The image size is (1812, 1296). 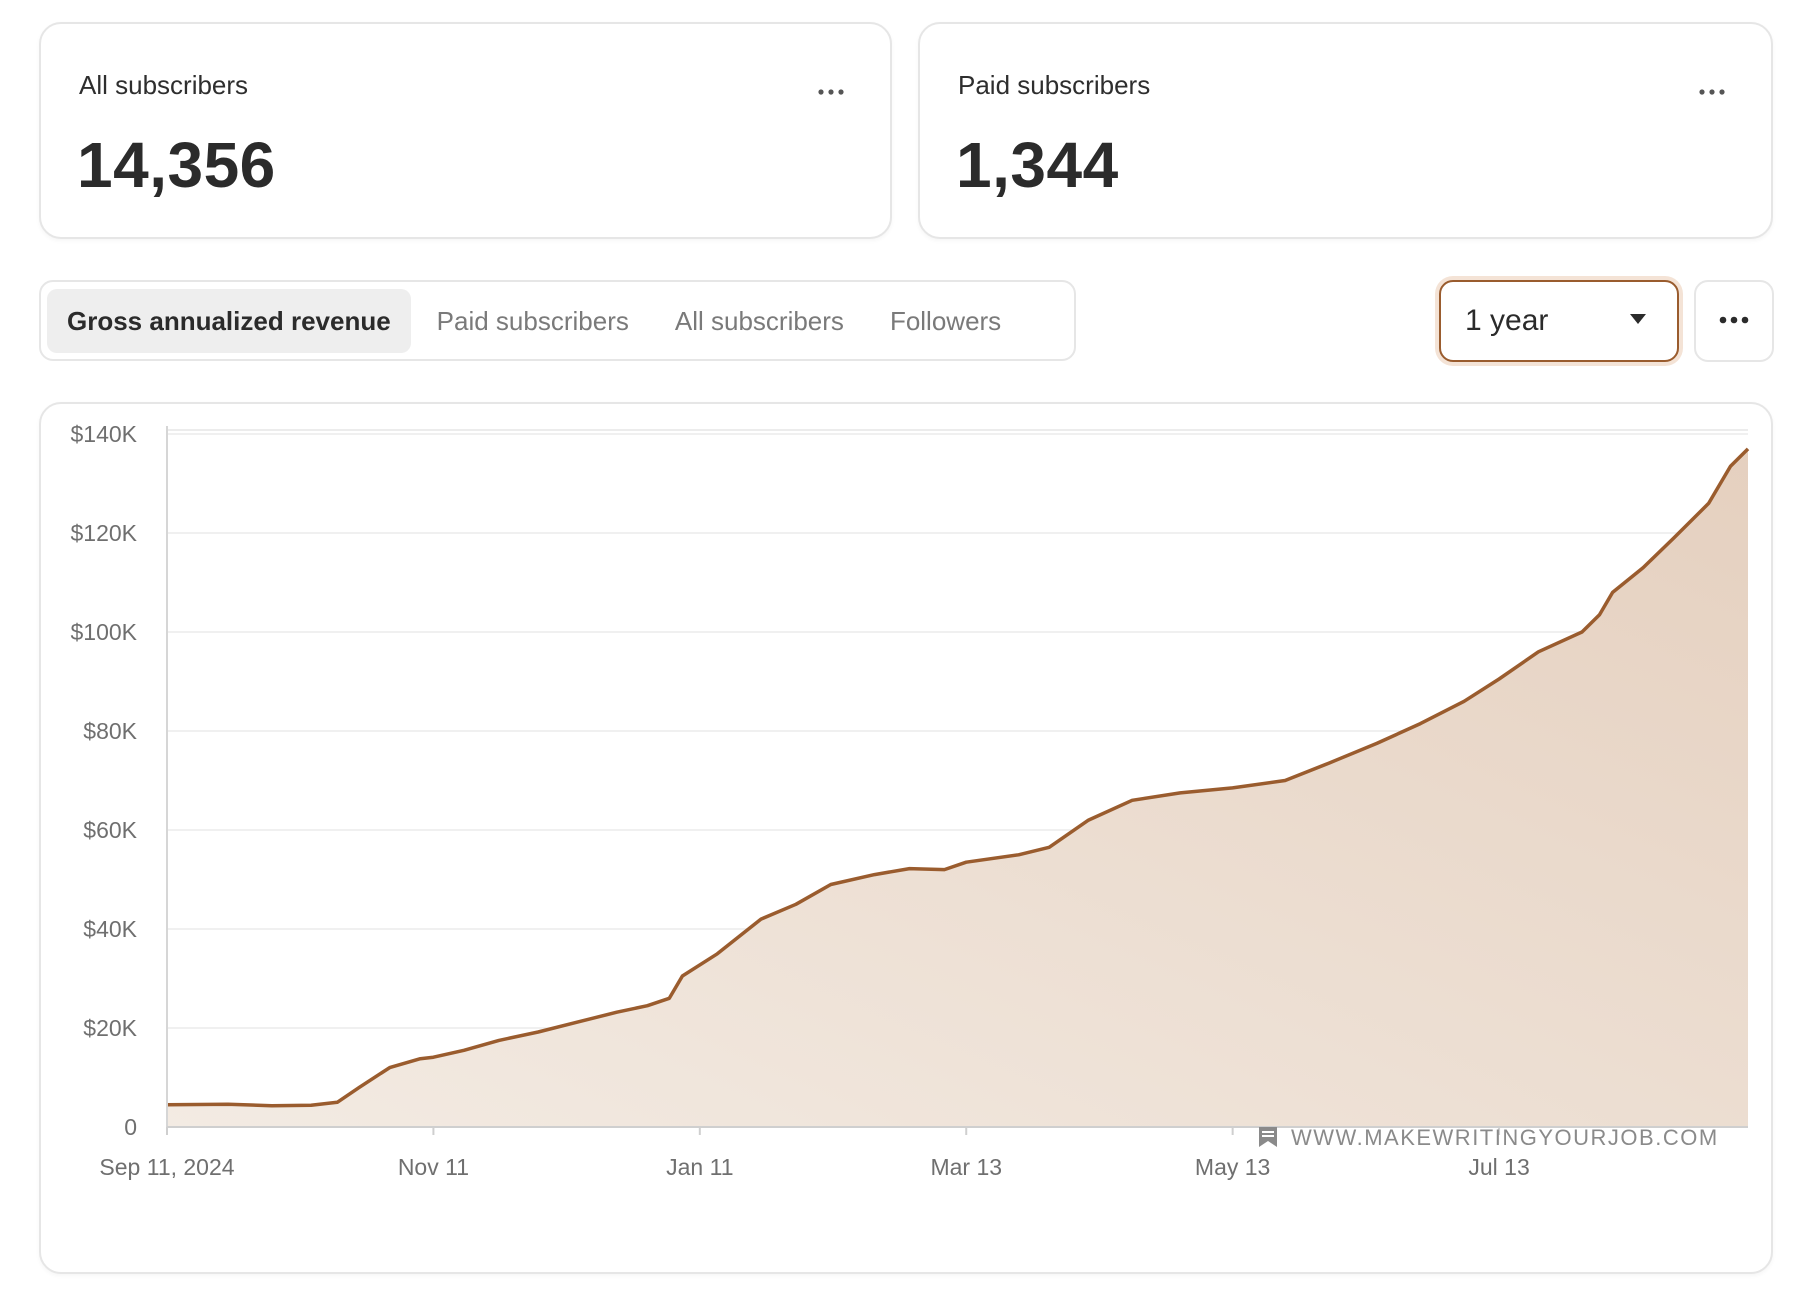 What do you see at coordinates (1232, 1167) in the screenshot?
I see `x-tick-label: May 13` at bounding box center [1232, 1167].